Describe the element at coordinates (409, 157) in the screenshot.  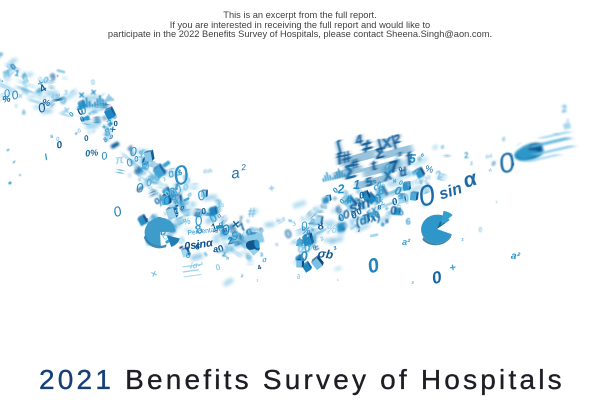
I see `svg-text: ƒ` at that location.